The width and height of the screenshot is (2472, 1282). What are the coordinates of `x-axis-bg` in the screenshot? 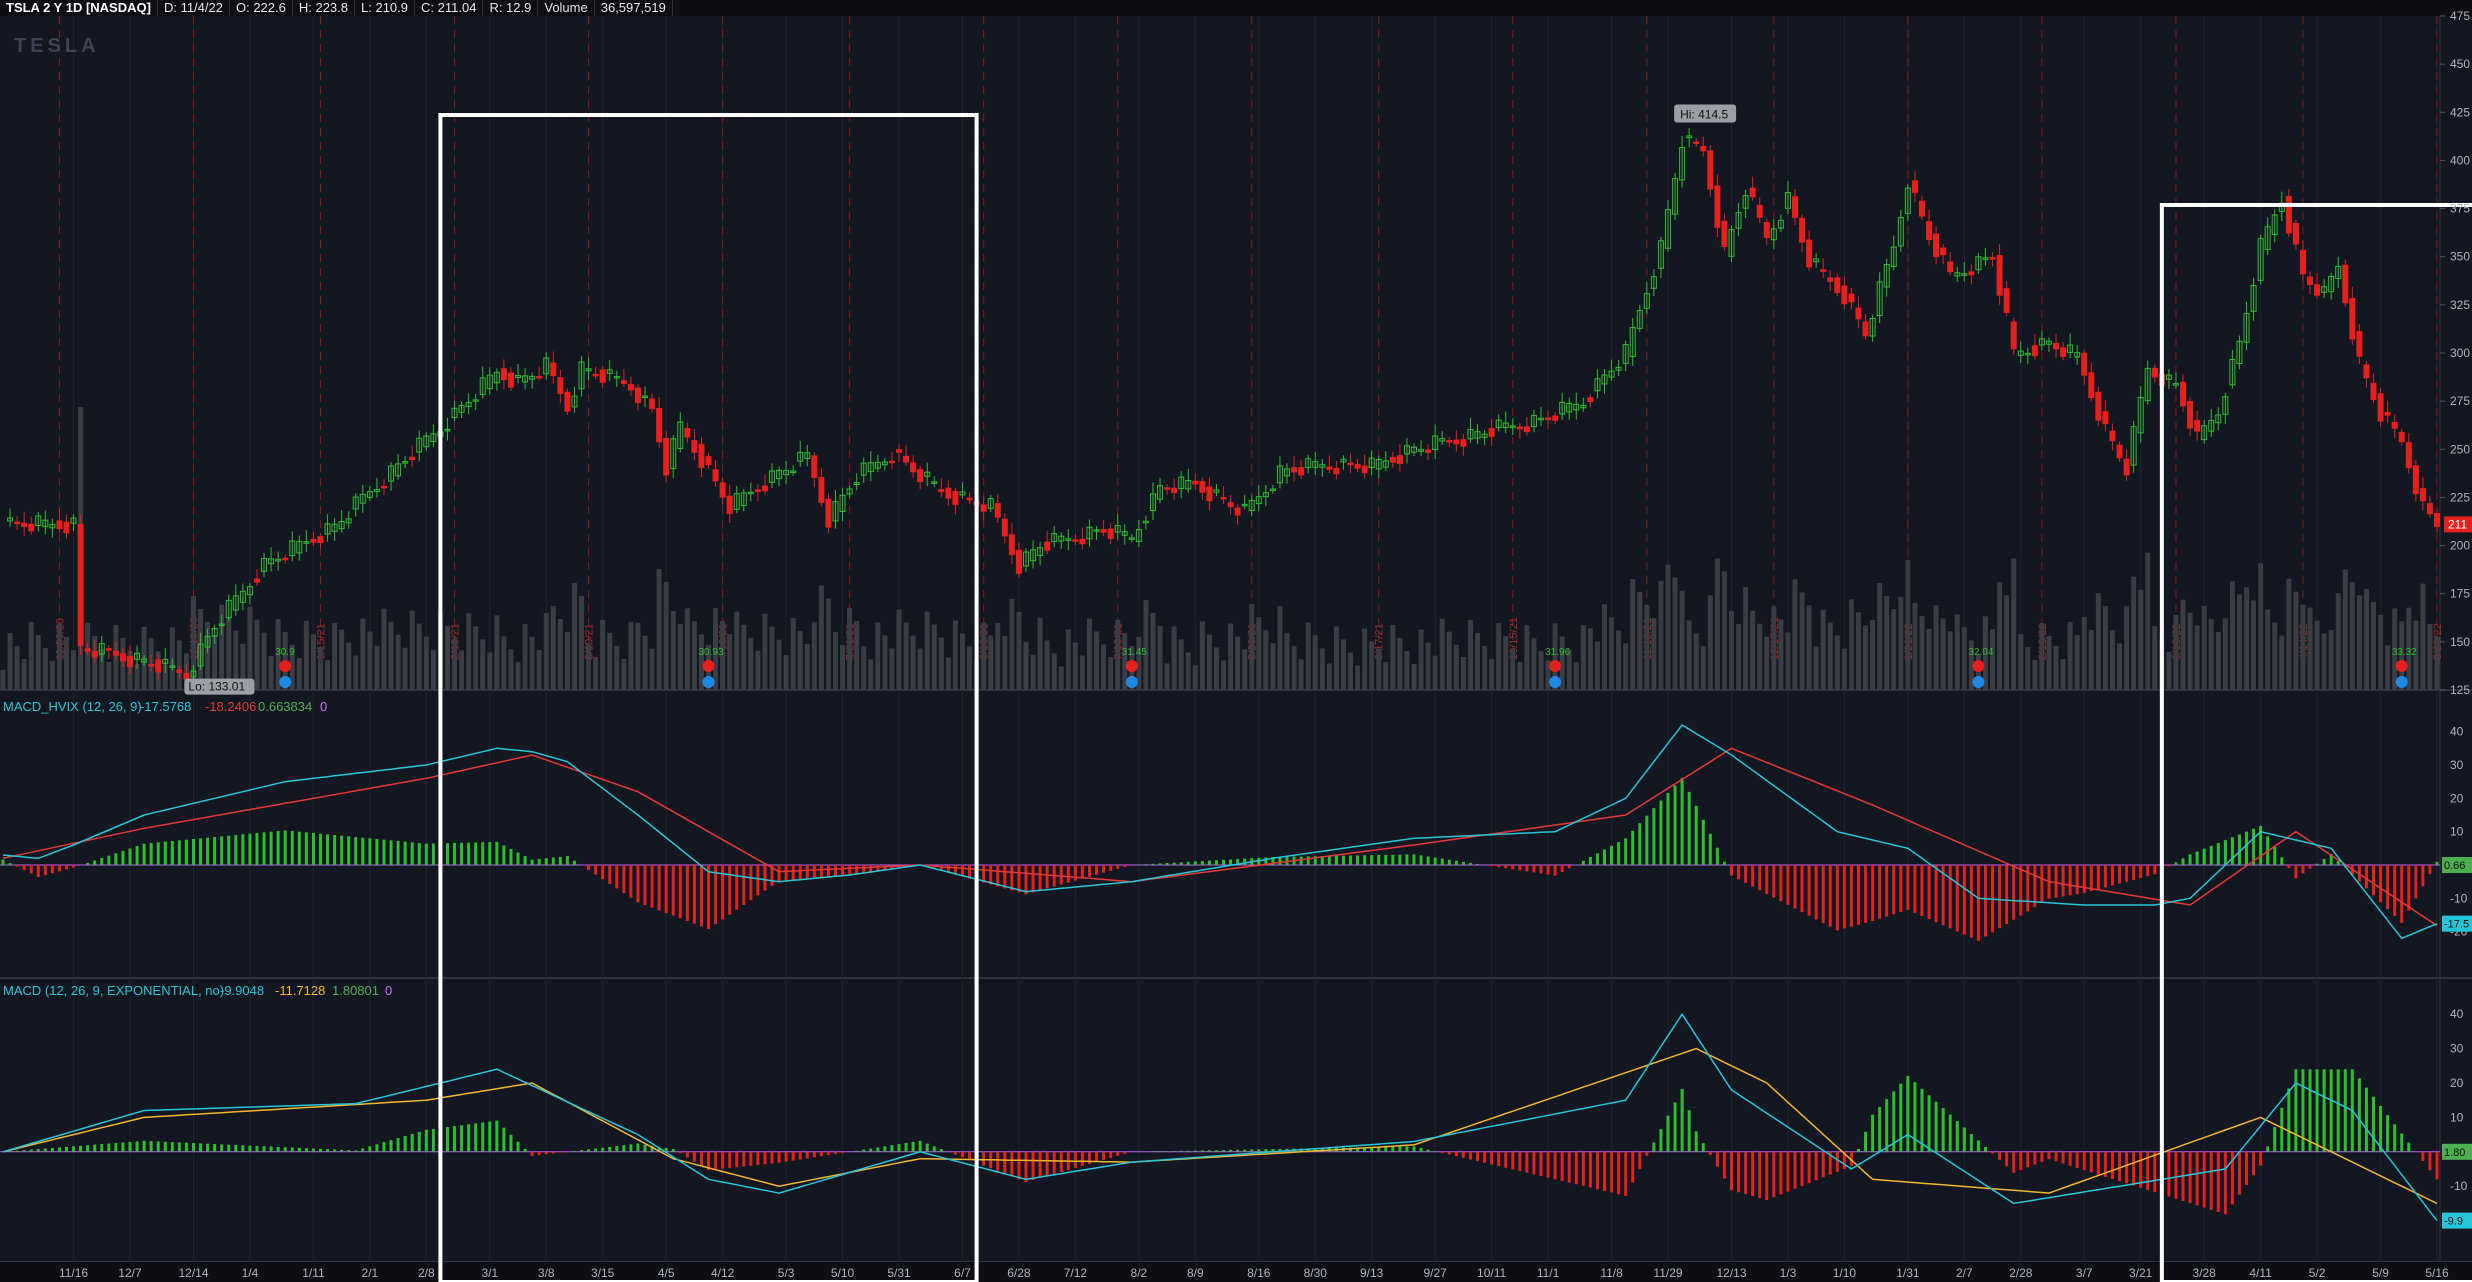 It's located at (1236, 1272).